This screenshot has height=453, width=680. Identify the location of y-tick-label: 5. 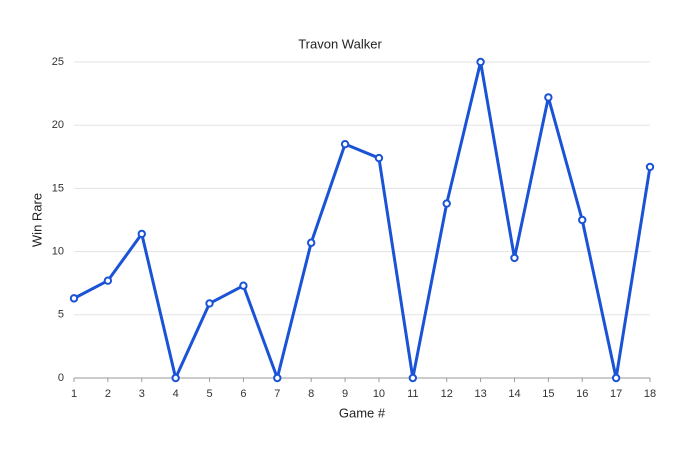
(61, 315).